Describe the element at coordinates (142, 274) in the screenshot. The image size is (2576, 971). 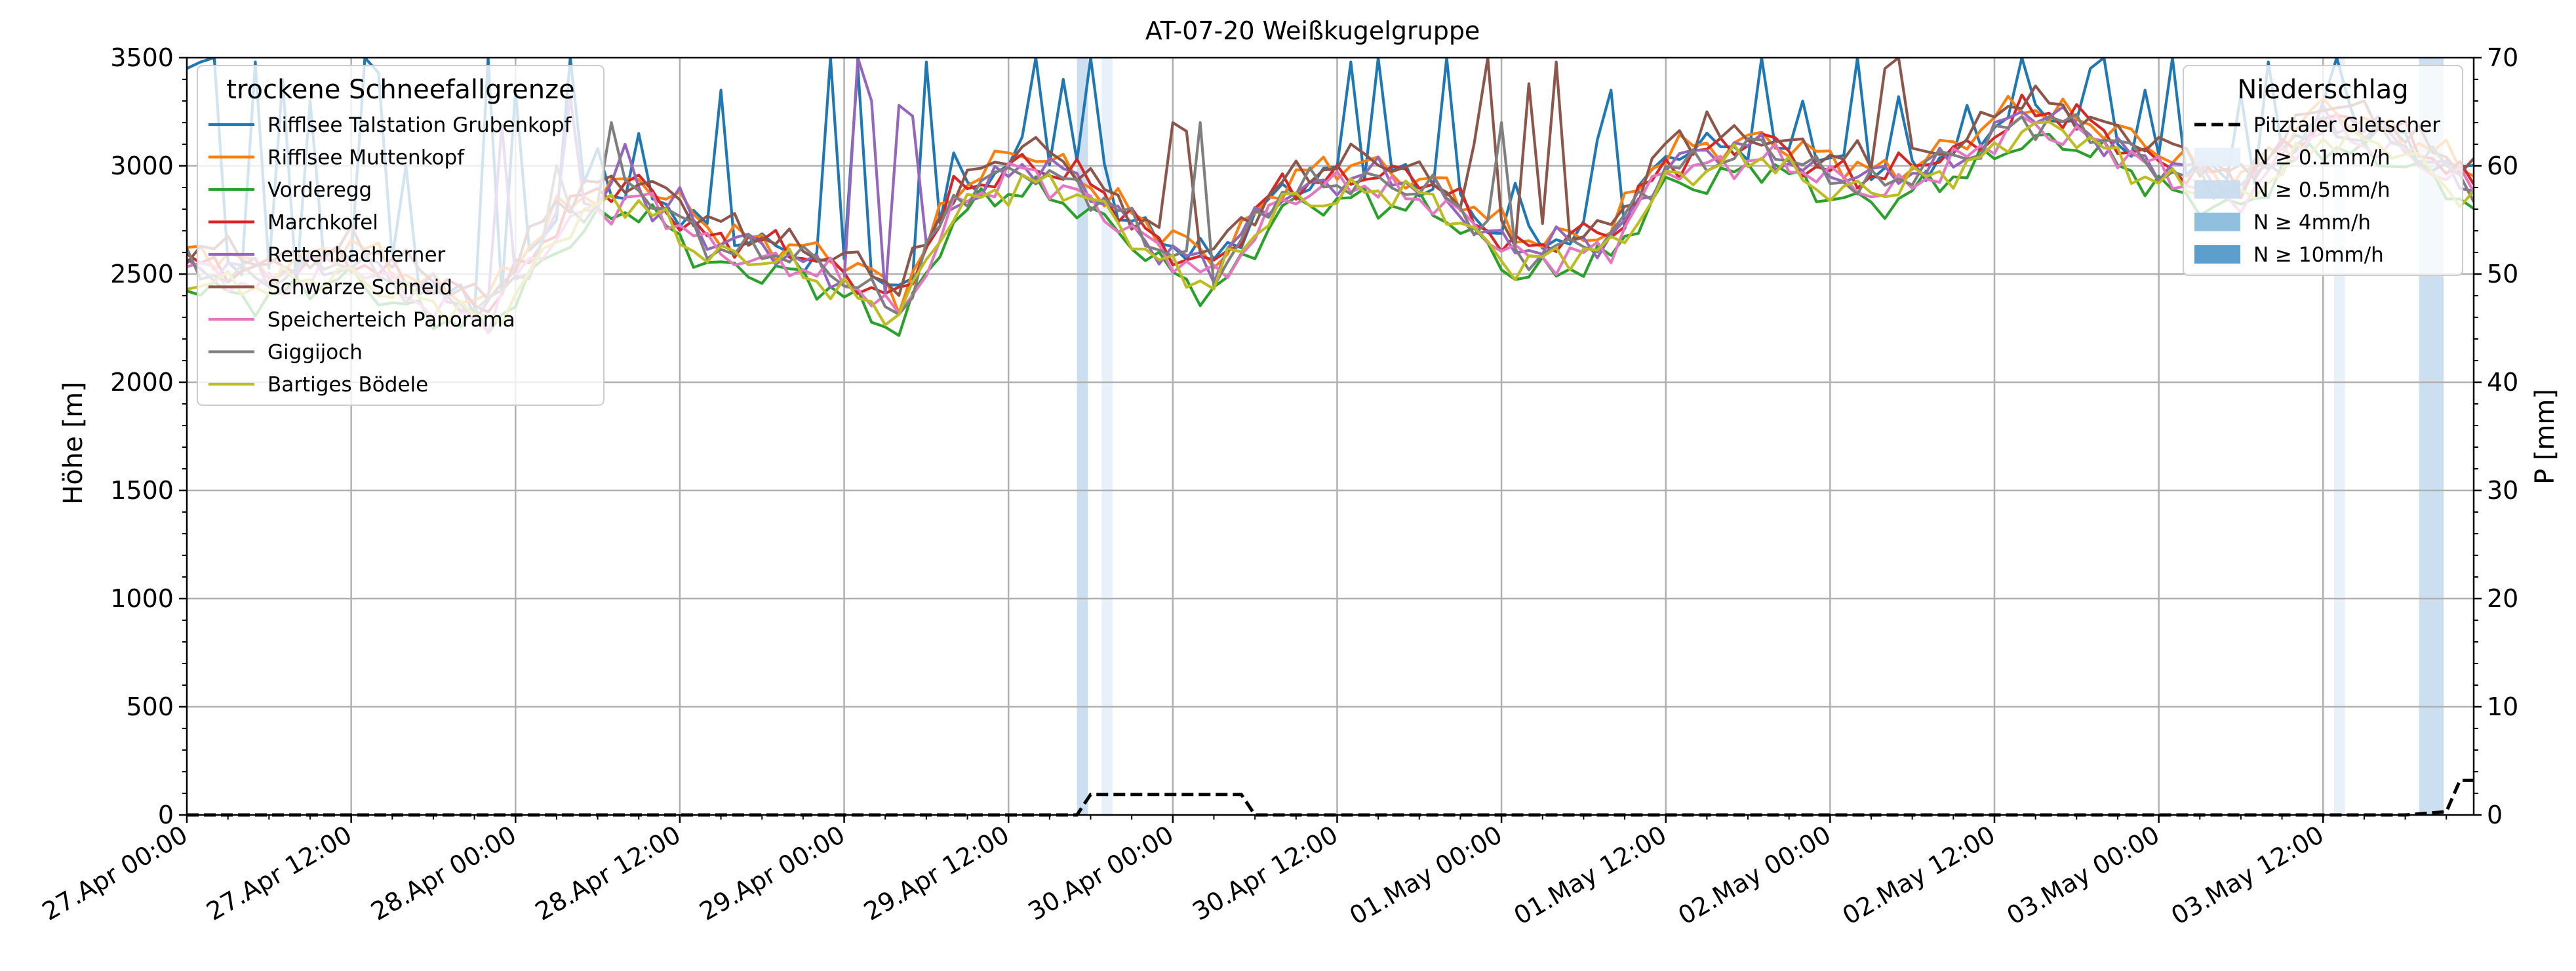
I see `y-tick-label: 2500` at that location.